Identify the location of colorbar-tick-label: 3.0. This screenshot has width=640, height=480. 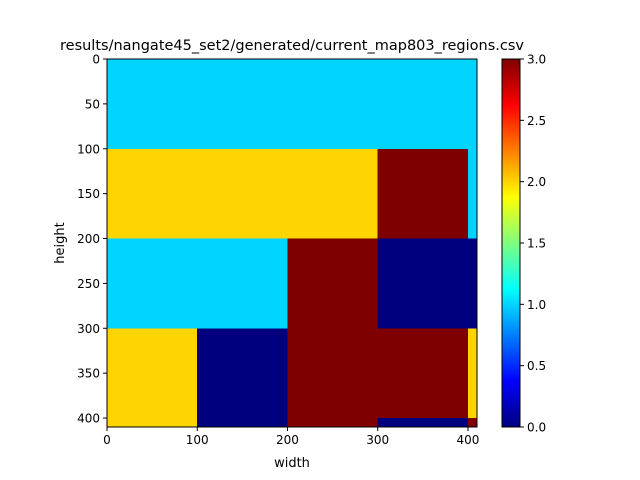
(536, 60).